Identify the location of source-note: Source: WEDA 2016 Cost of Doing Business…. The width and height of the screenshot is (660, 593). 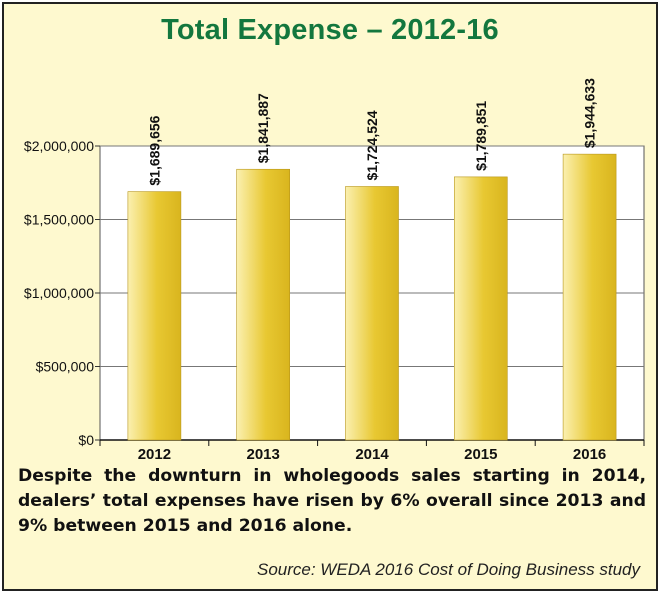
(448, 569).